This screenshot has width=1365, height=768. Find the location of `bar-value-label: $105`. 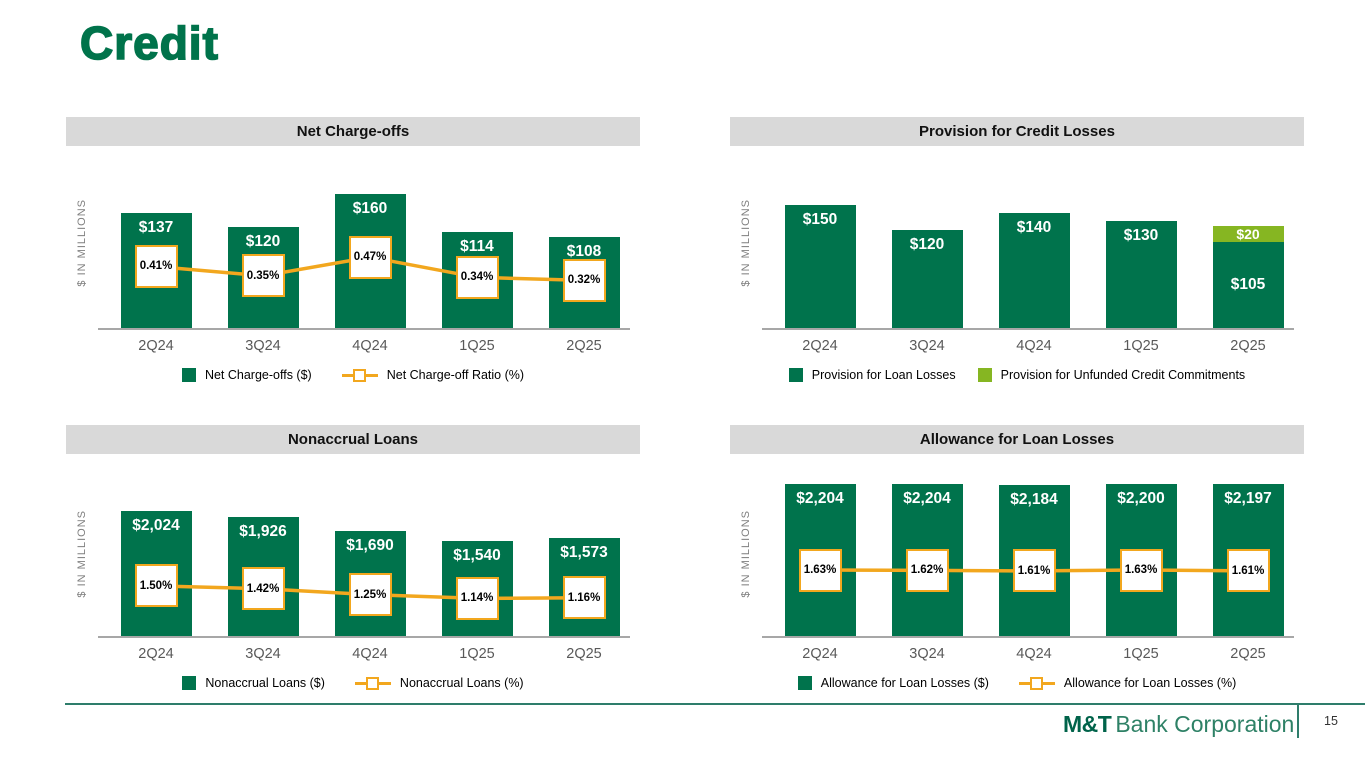

bar-value-label: $105 is located at coordinates (1248, 284).